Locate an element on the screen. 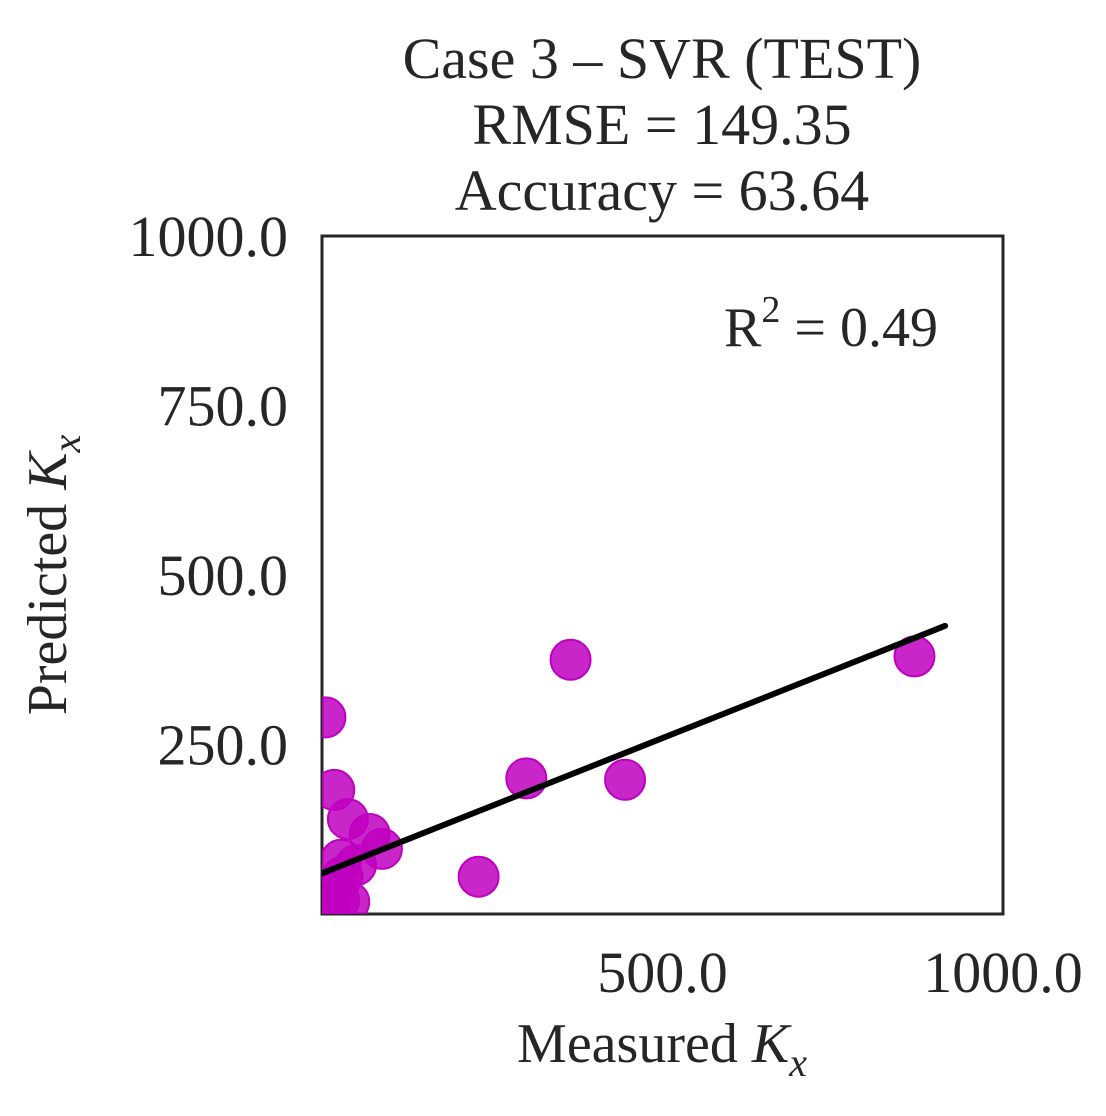 The width and height of the screenshot is (1106, 1116). y-tick-label-0: 250.0 is located at coordinates (223, 745).